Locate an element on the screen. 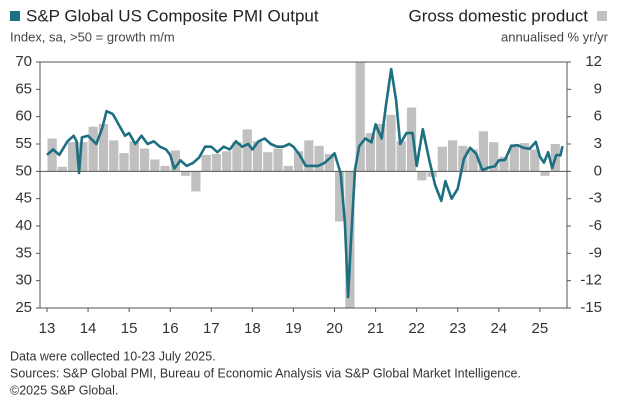  y2-tick-label: 9 is located at coordinates (598, 88).